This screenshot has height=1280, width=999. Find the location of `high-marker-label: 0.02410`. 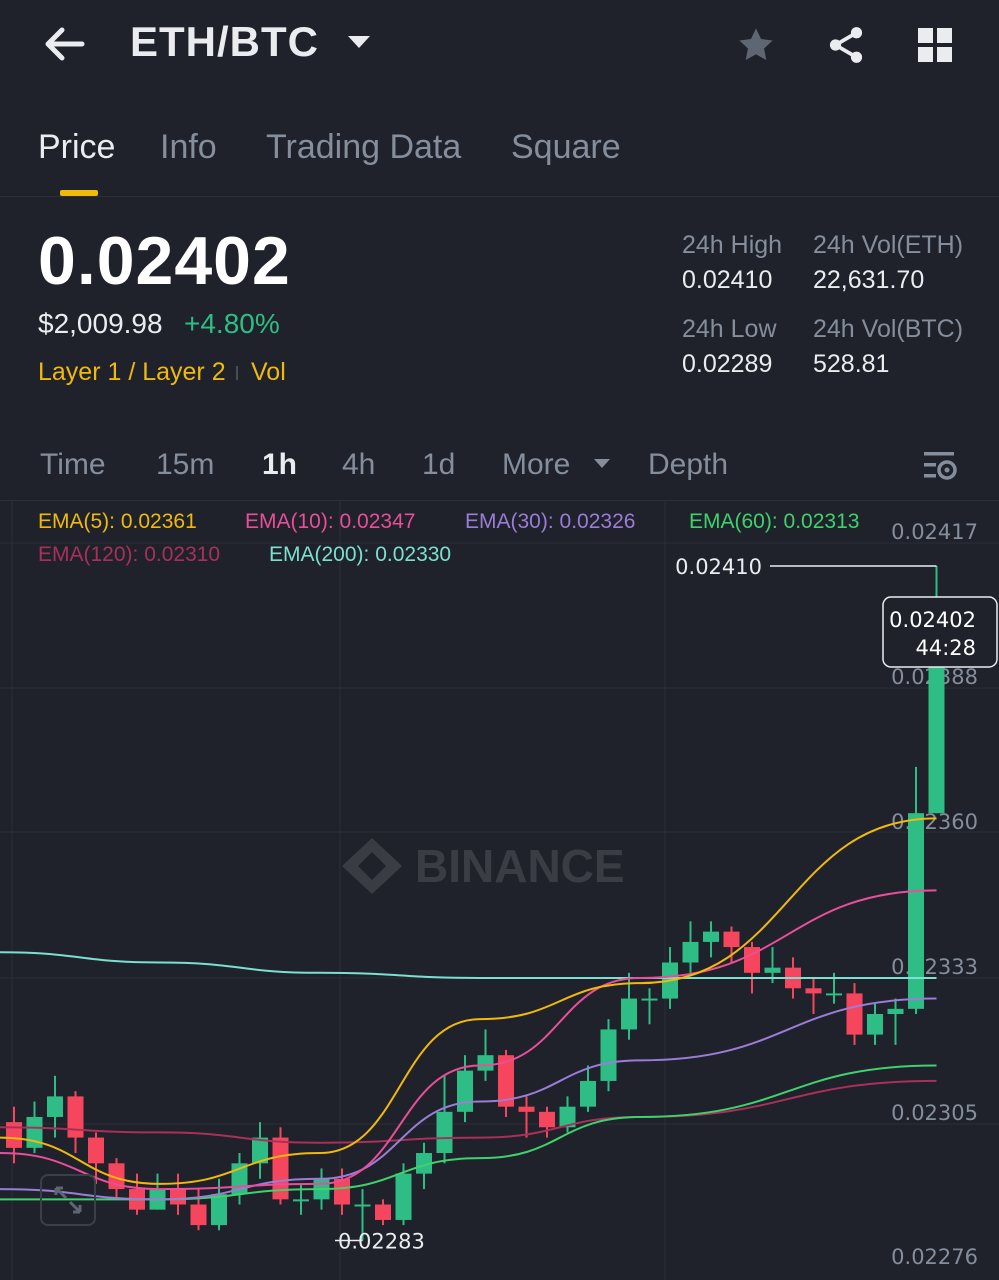

high-marker-label: 0.02410 is located at coordinates (718, 567).